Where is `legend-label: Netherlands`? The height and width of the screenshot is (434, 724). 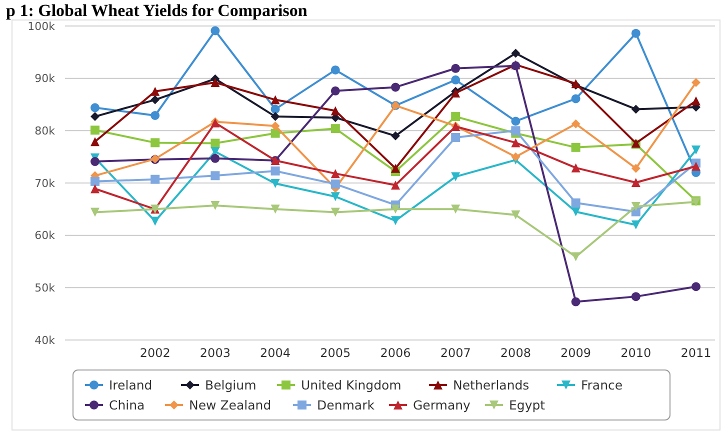 legend-label: Netherlands is located at coordinates (491, 384).